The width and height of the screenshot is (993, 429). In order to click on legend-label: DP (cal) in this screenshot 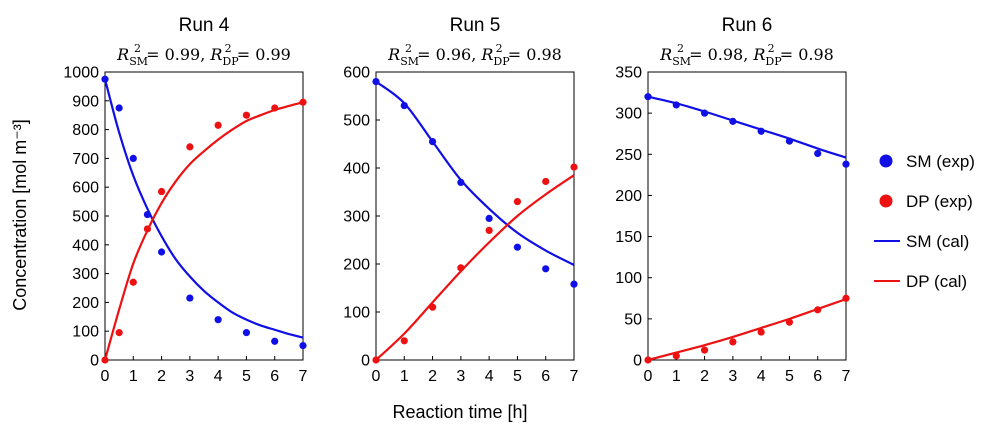, I will do `click(936, 281)`.